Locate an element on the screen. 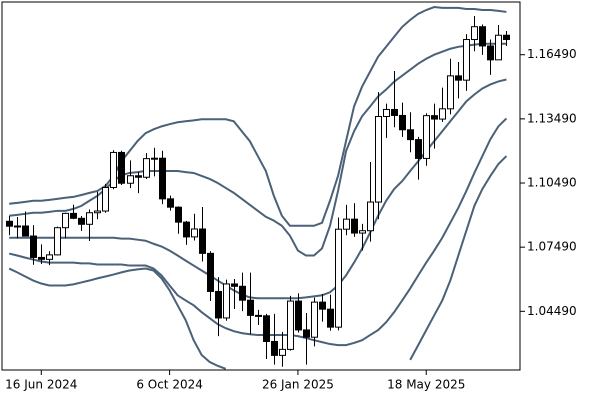  y-tick-label: 1.13490 is located at coordinates (552, 118).